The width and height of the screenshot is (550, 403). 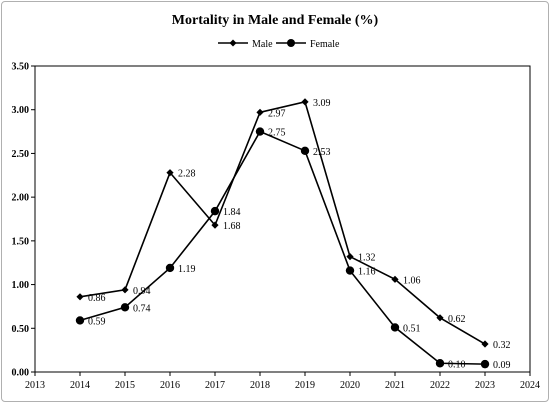 I want to click on data-label-male: 1.32, so click(x=367, y=258).